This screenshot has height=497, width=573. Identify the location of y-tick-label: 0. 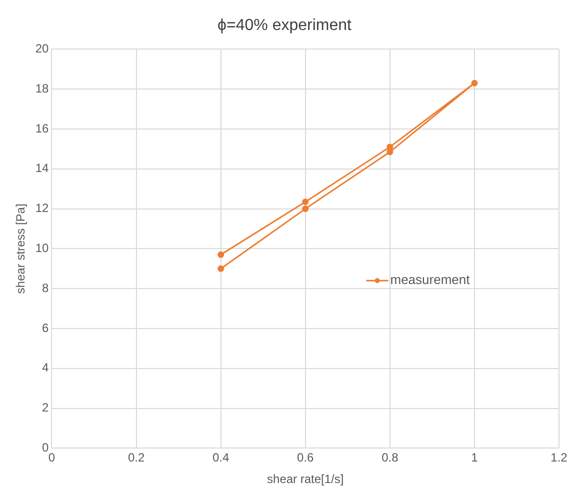
(46, 447).